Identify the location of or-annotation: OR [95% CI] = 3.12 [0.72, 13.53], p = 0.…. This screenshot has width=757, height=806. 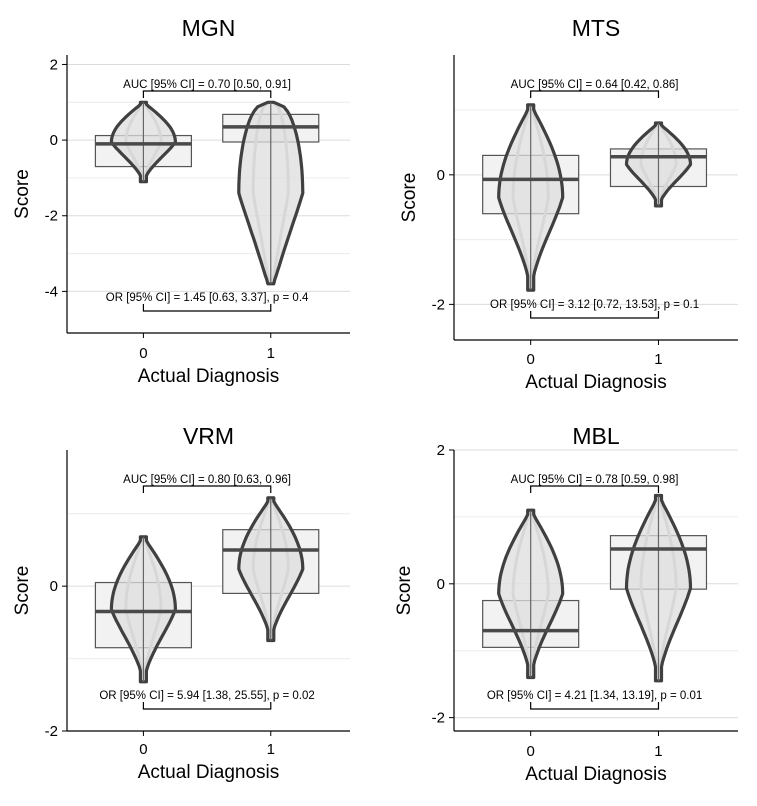
(594, 305).